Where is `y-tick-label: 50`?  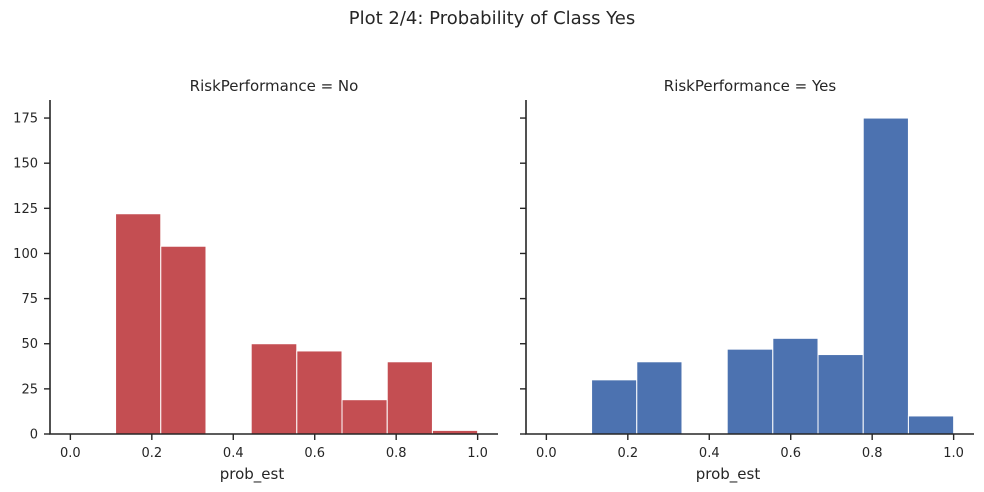 y-tick-label: 50 is located at coordinates (29, 344).